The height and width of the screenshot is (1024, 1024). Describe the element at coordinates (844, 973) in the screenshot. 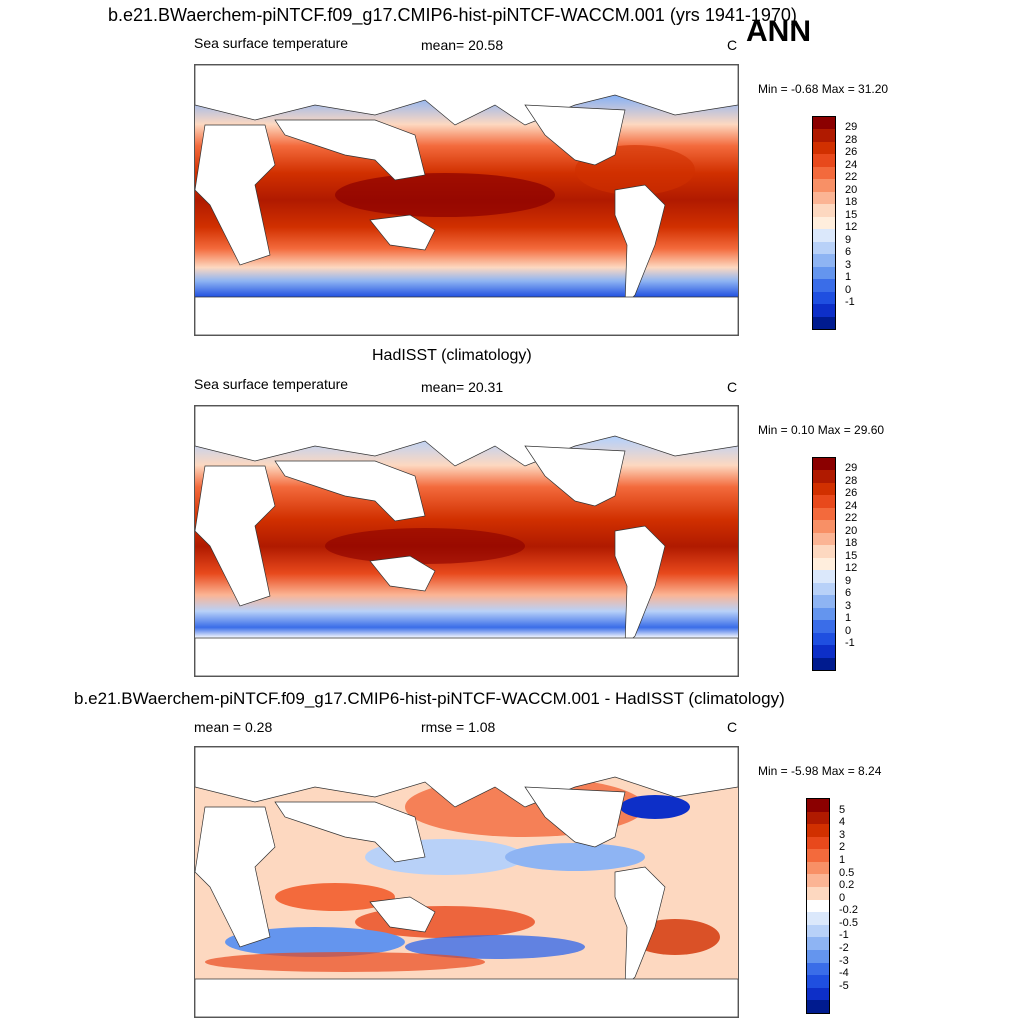

I see `colorbar-level-label: -4` at that location.